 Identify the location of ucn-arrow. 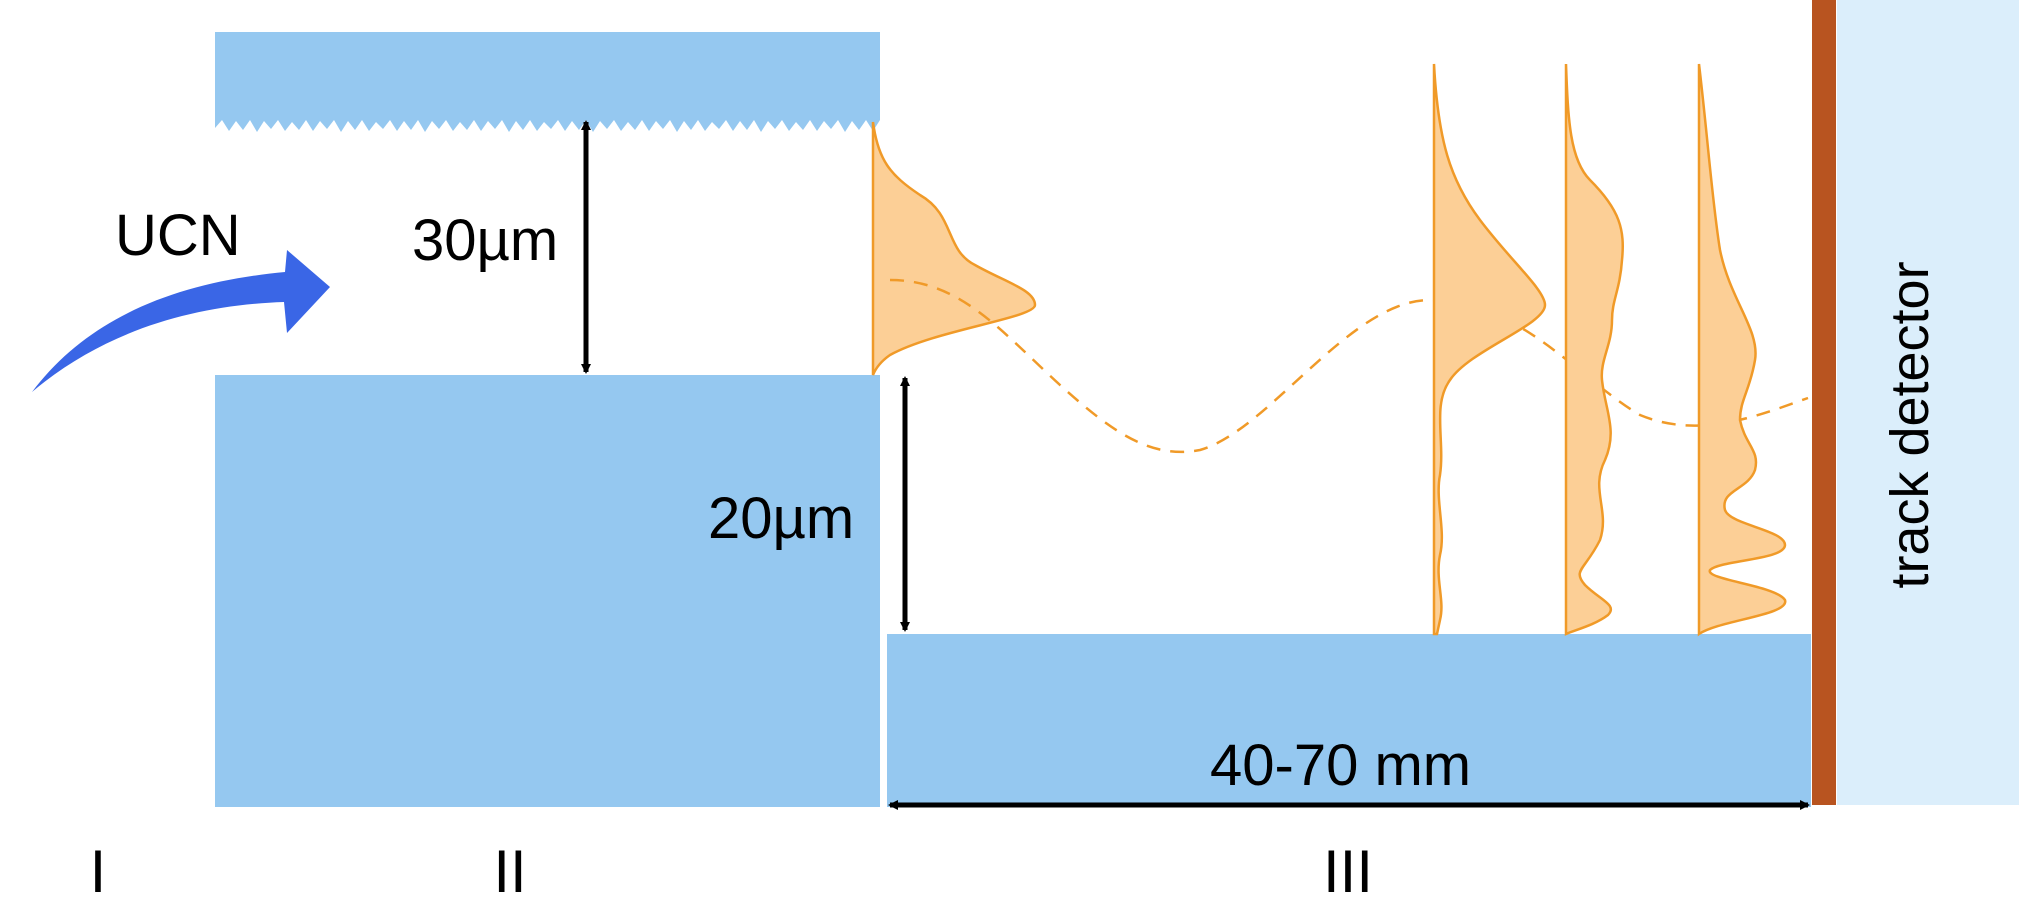
(181, 321).